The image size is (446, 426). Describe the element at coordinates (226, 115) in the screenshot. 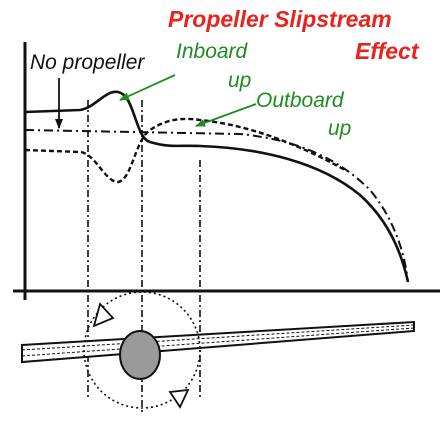

I see `outboard-up-arrow` at that location.